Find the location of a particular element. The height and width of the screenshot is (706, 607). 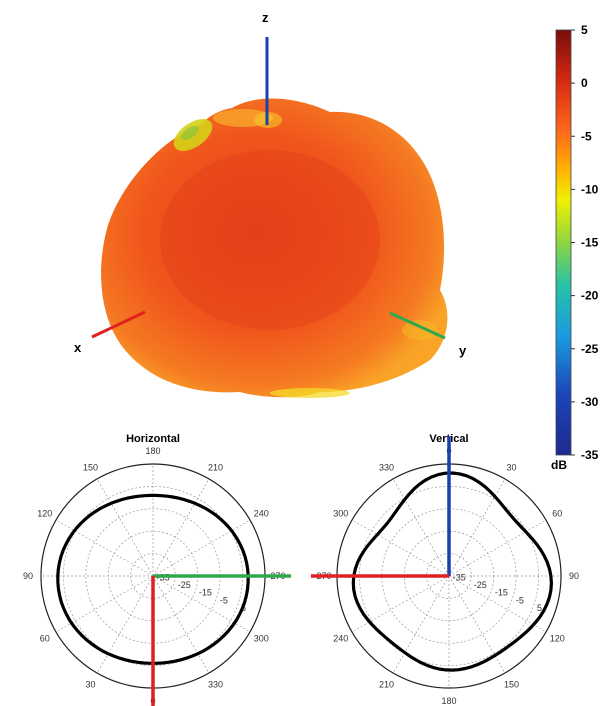

polar-pattern-curve is located at coordinates (153, 579).